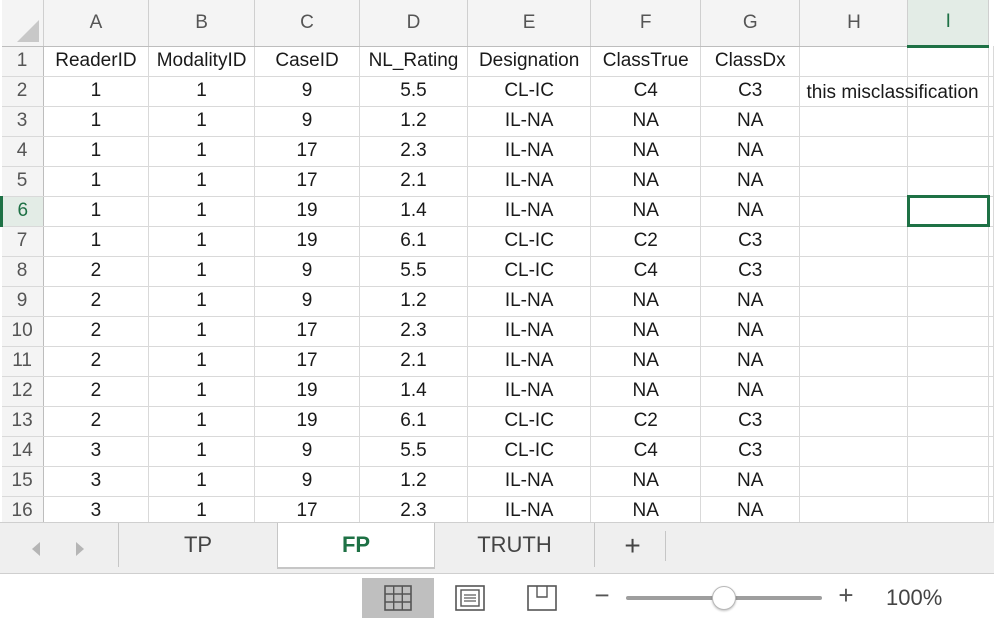  What do you see at coordinates (201, 181) in the screenshot?
I see `cell-b5: 1` at bounding box center [201, 181].